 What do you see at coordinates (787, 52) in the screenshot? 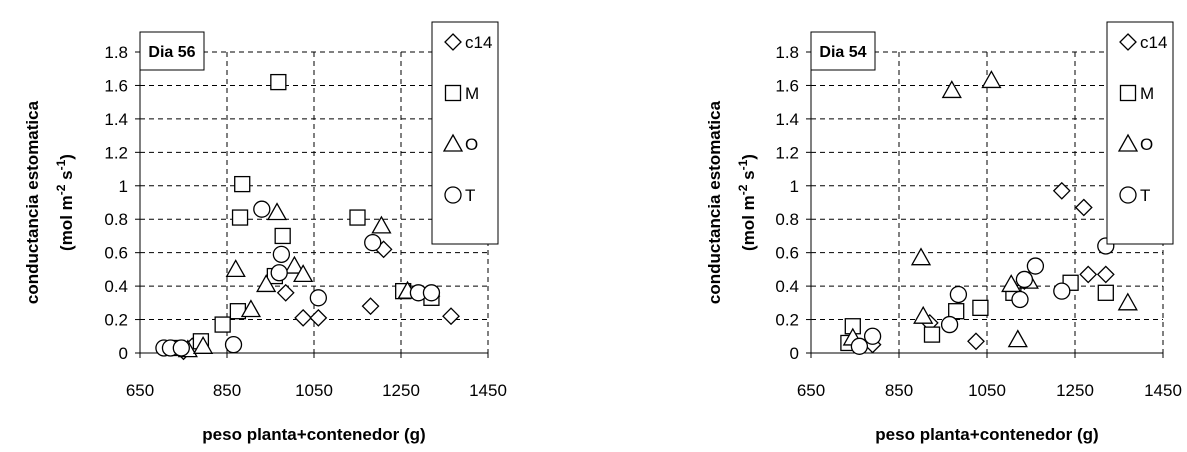
I see `y-tick-label: 1.8` at bounding box center [787, 52].